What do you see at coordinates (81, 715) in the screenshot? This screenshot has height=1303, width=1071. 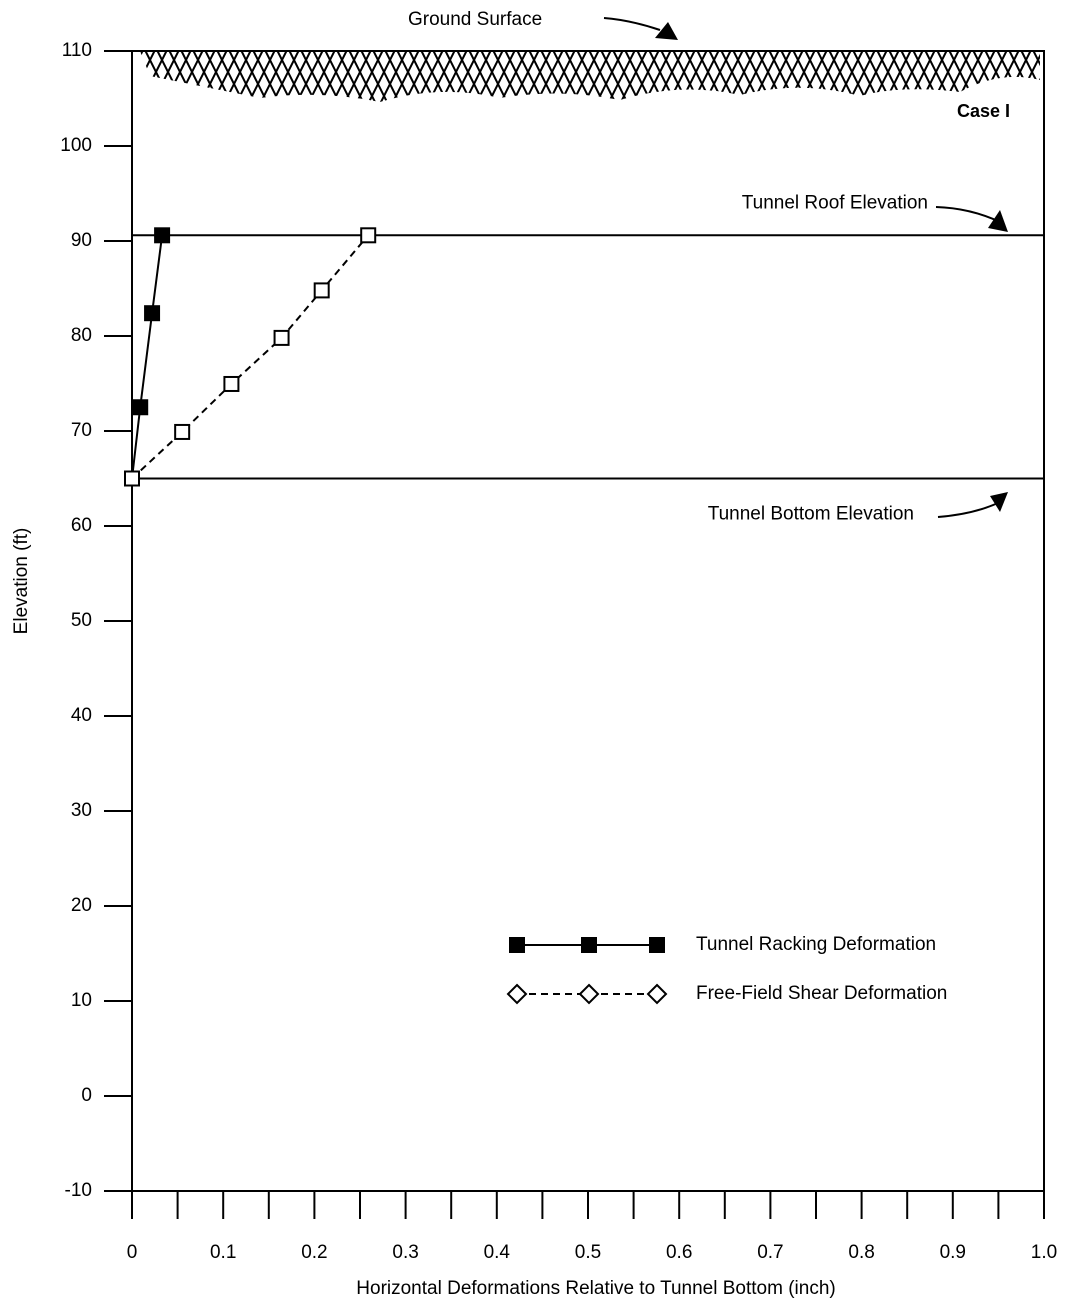 I see `y-tick-label: 40` at bounding box center [81, 715].